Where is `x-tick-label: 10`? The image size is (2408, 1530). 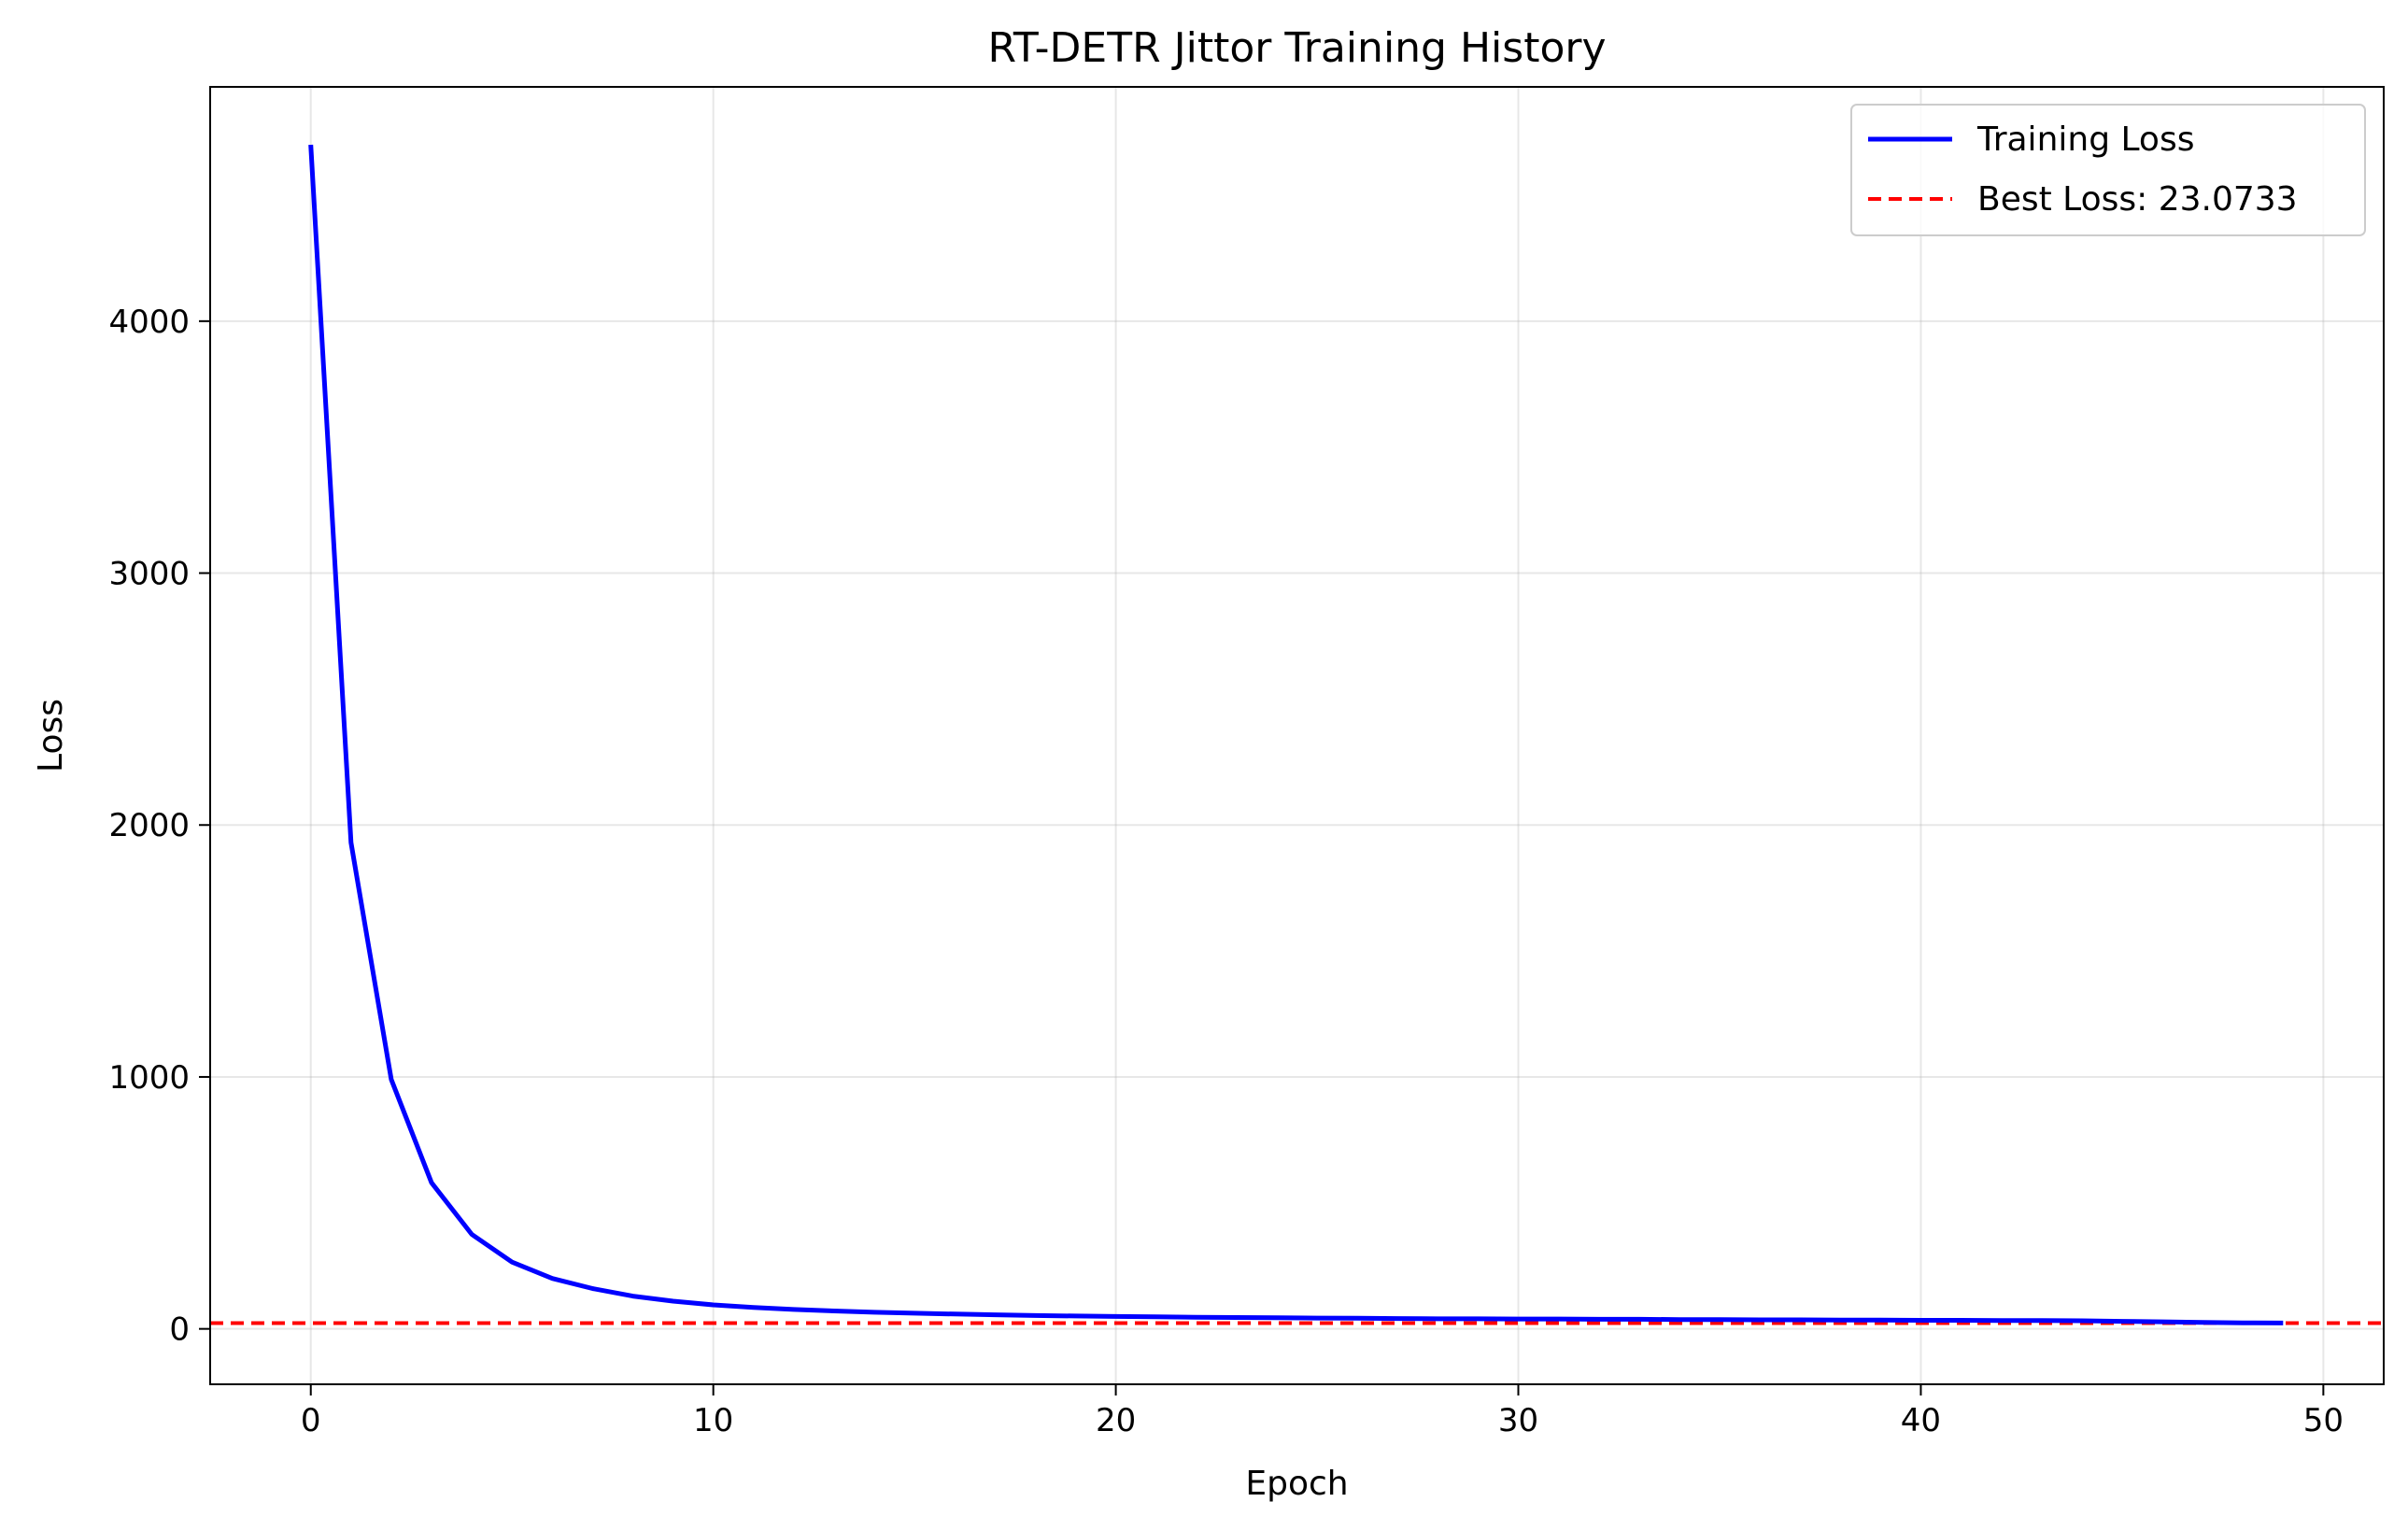 x-tick-label: 10 is located at coordinates (713, 1420).